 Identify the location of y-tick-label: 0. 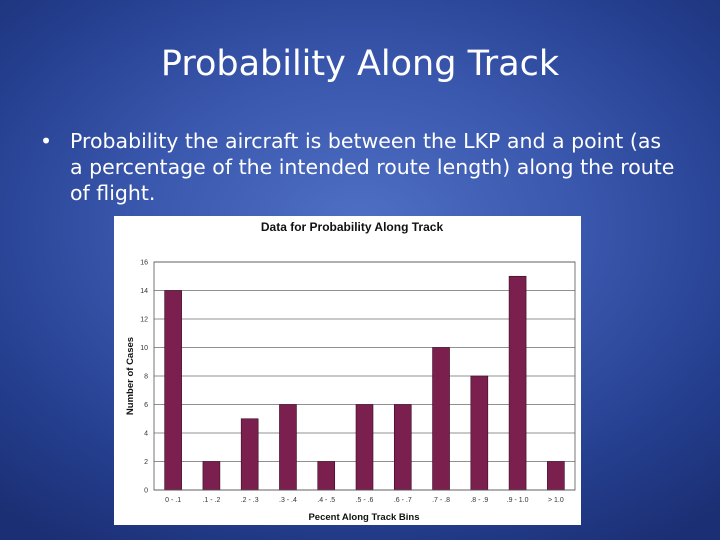
(146, 491).